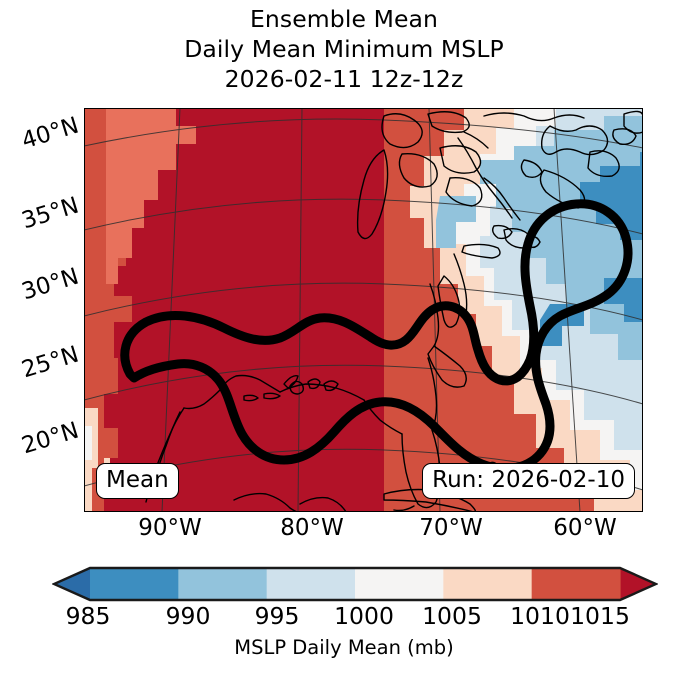 The image size is (688, 674). What do you see at coordinates (364, 616) in the screenshot?
I see `colorbar-tick-1000: 1000` at bounding box center [364, 616].